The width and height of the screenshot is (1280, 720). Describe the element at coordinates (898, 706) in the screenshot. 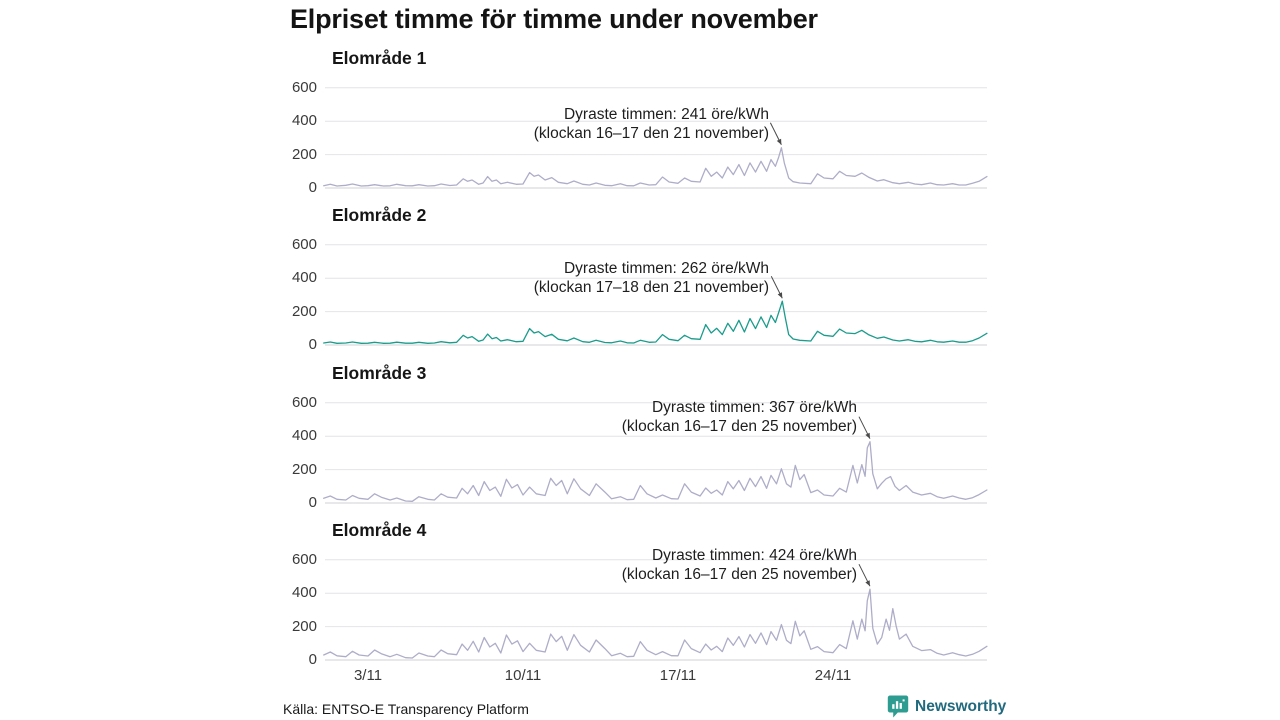

I see `newsworthy-logo-icon` at that location.